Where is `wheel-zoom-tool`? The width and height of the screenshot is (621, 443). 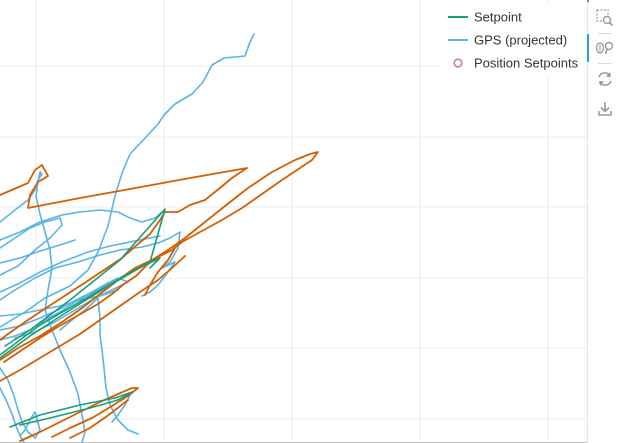 wheel-zoom-tool is located at coordinates (605, 48).